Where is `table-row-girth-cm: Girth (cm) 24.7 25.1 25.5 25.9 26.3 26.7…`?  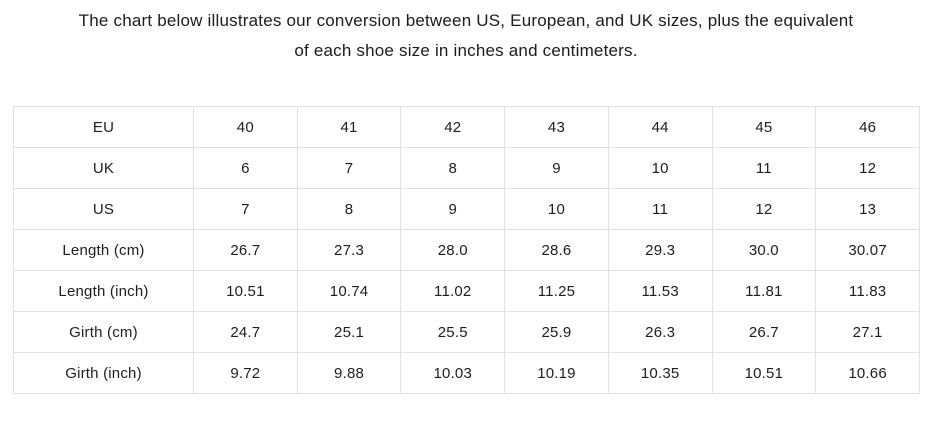
table-row-girth-cm: Girth (cm) 24.7 25.1 25.5 25.9 26.3 26.7… is located at coordinates (466, 332).